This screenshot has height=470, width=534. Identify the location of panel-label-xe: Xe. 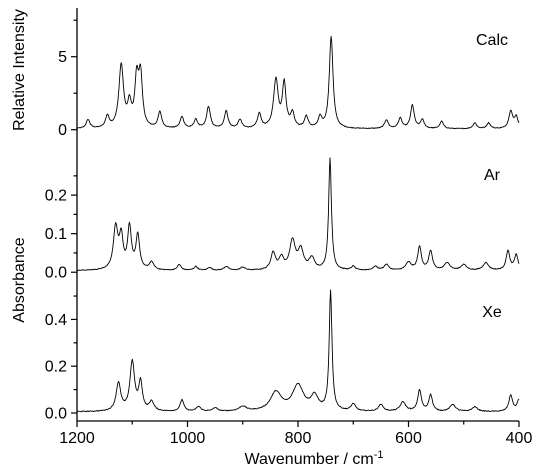
(492, 312).